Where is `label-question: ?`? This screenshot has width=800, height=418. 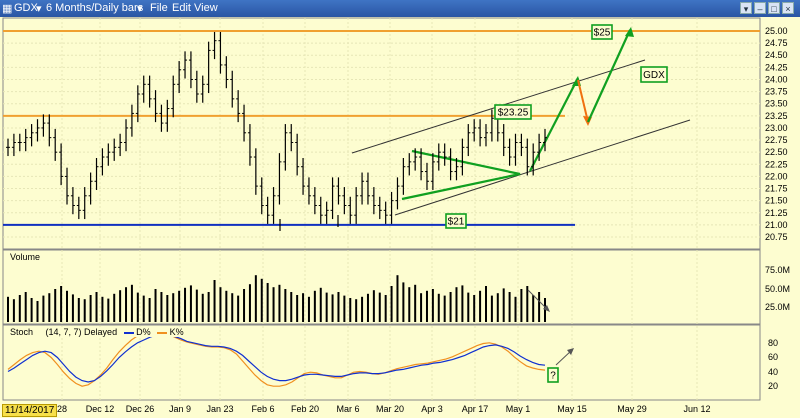 label-question: ? is located at coordinates (553, 375).